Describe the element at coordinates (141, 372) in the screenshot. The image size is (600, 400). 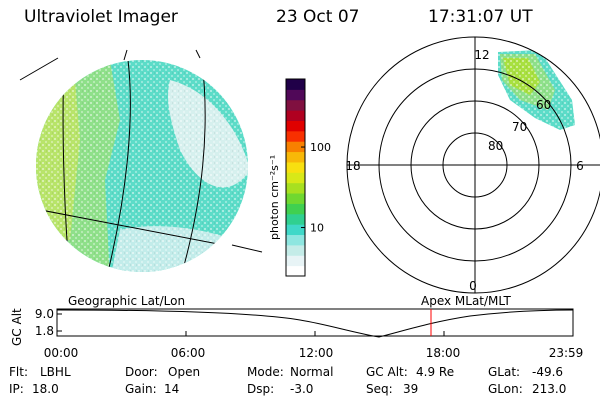
I see `info-door-key: Door:` at that location.